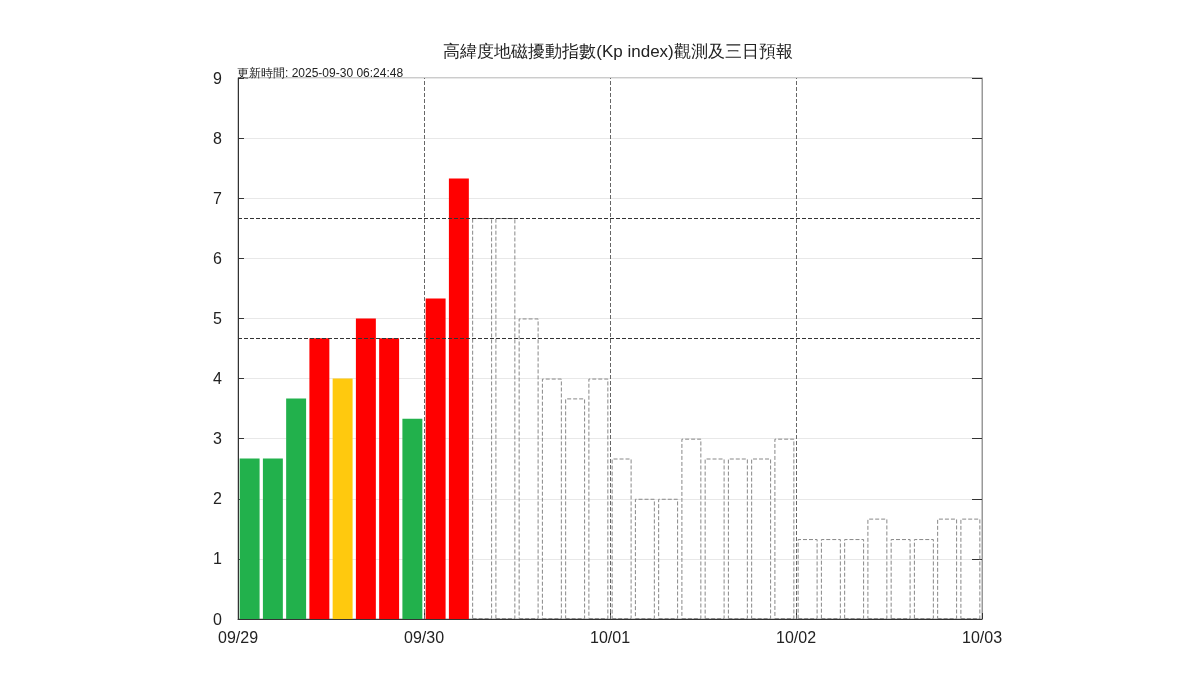  I want to click on chart-title: 高緯度地磁擾動指數(Kp index)觀測及三日預報, so click(618, 51).